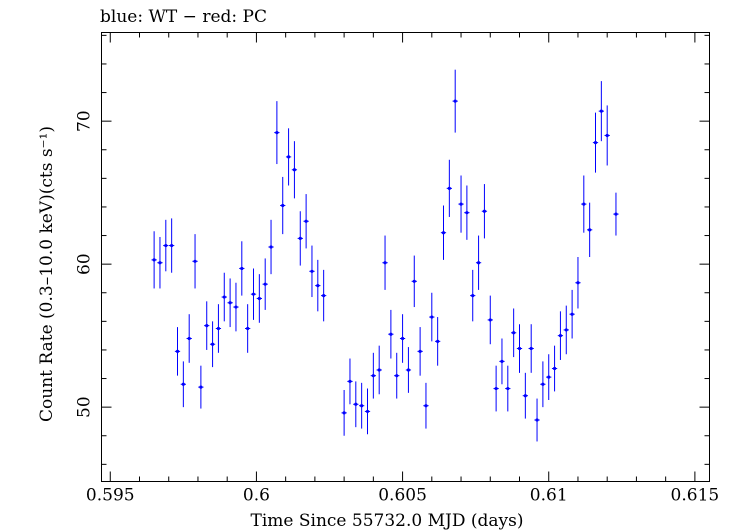 The height and width of the screenshot is (532, 735). Describe the element at coordinates (110, 496) in the screenshot. I see `x-tick-label: 0.595` at that location.